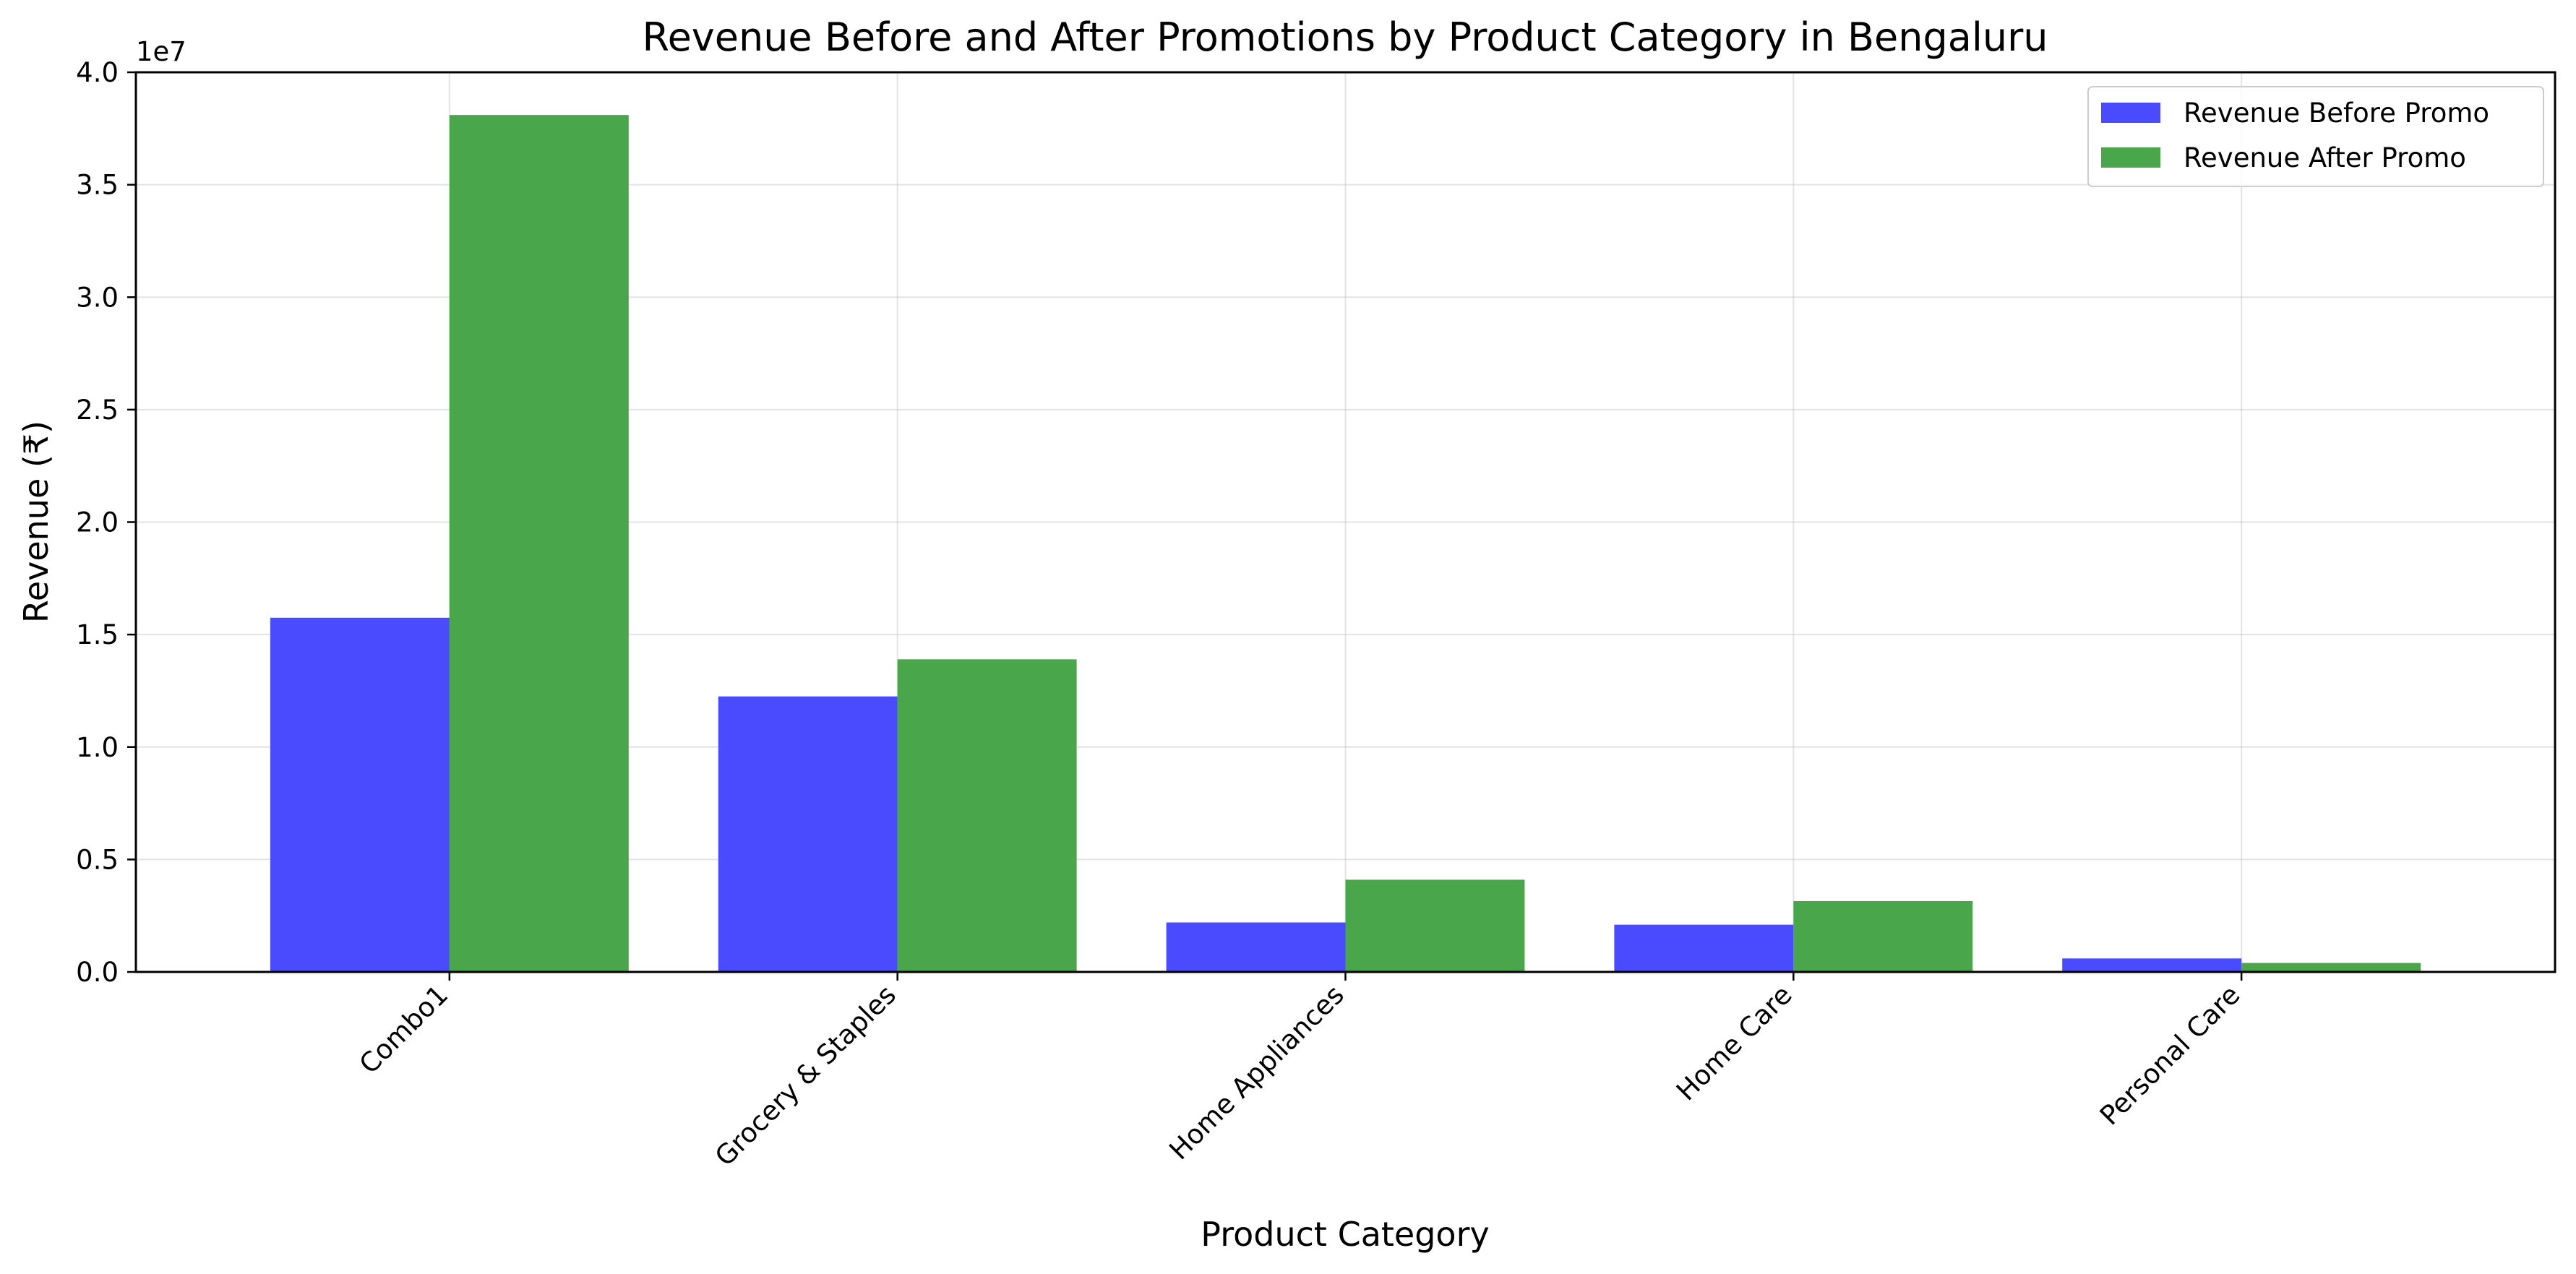 This screenshot has width=2576, height=1274. I want to click on y-tick-label: 3.0, so click(98, 297).